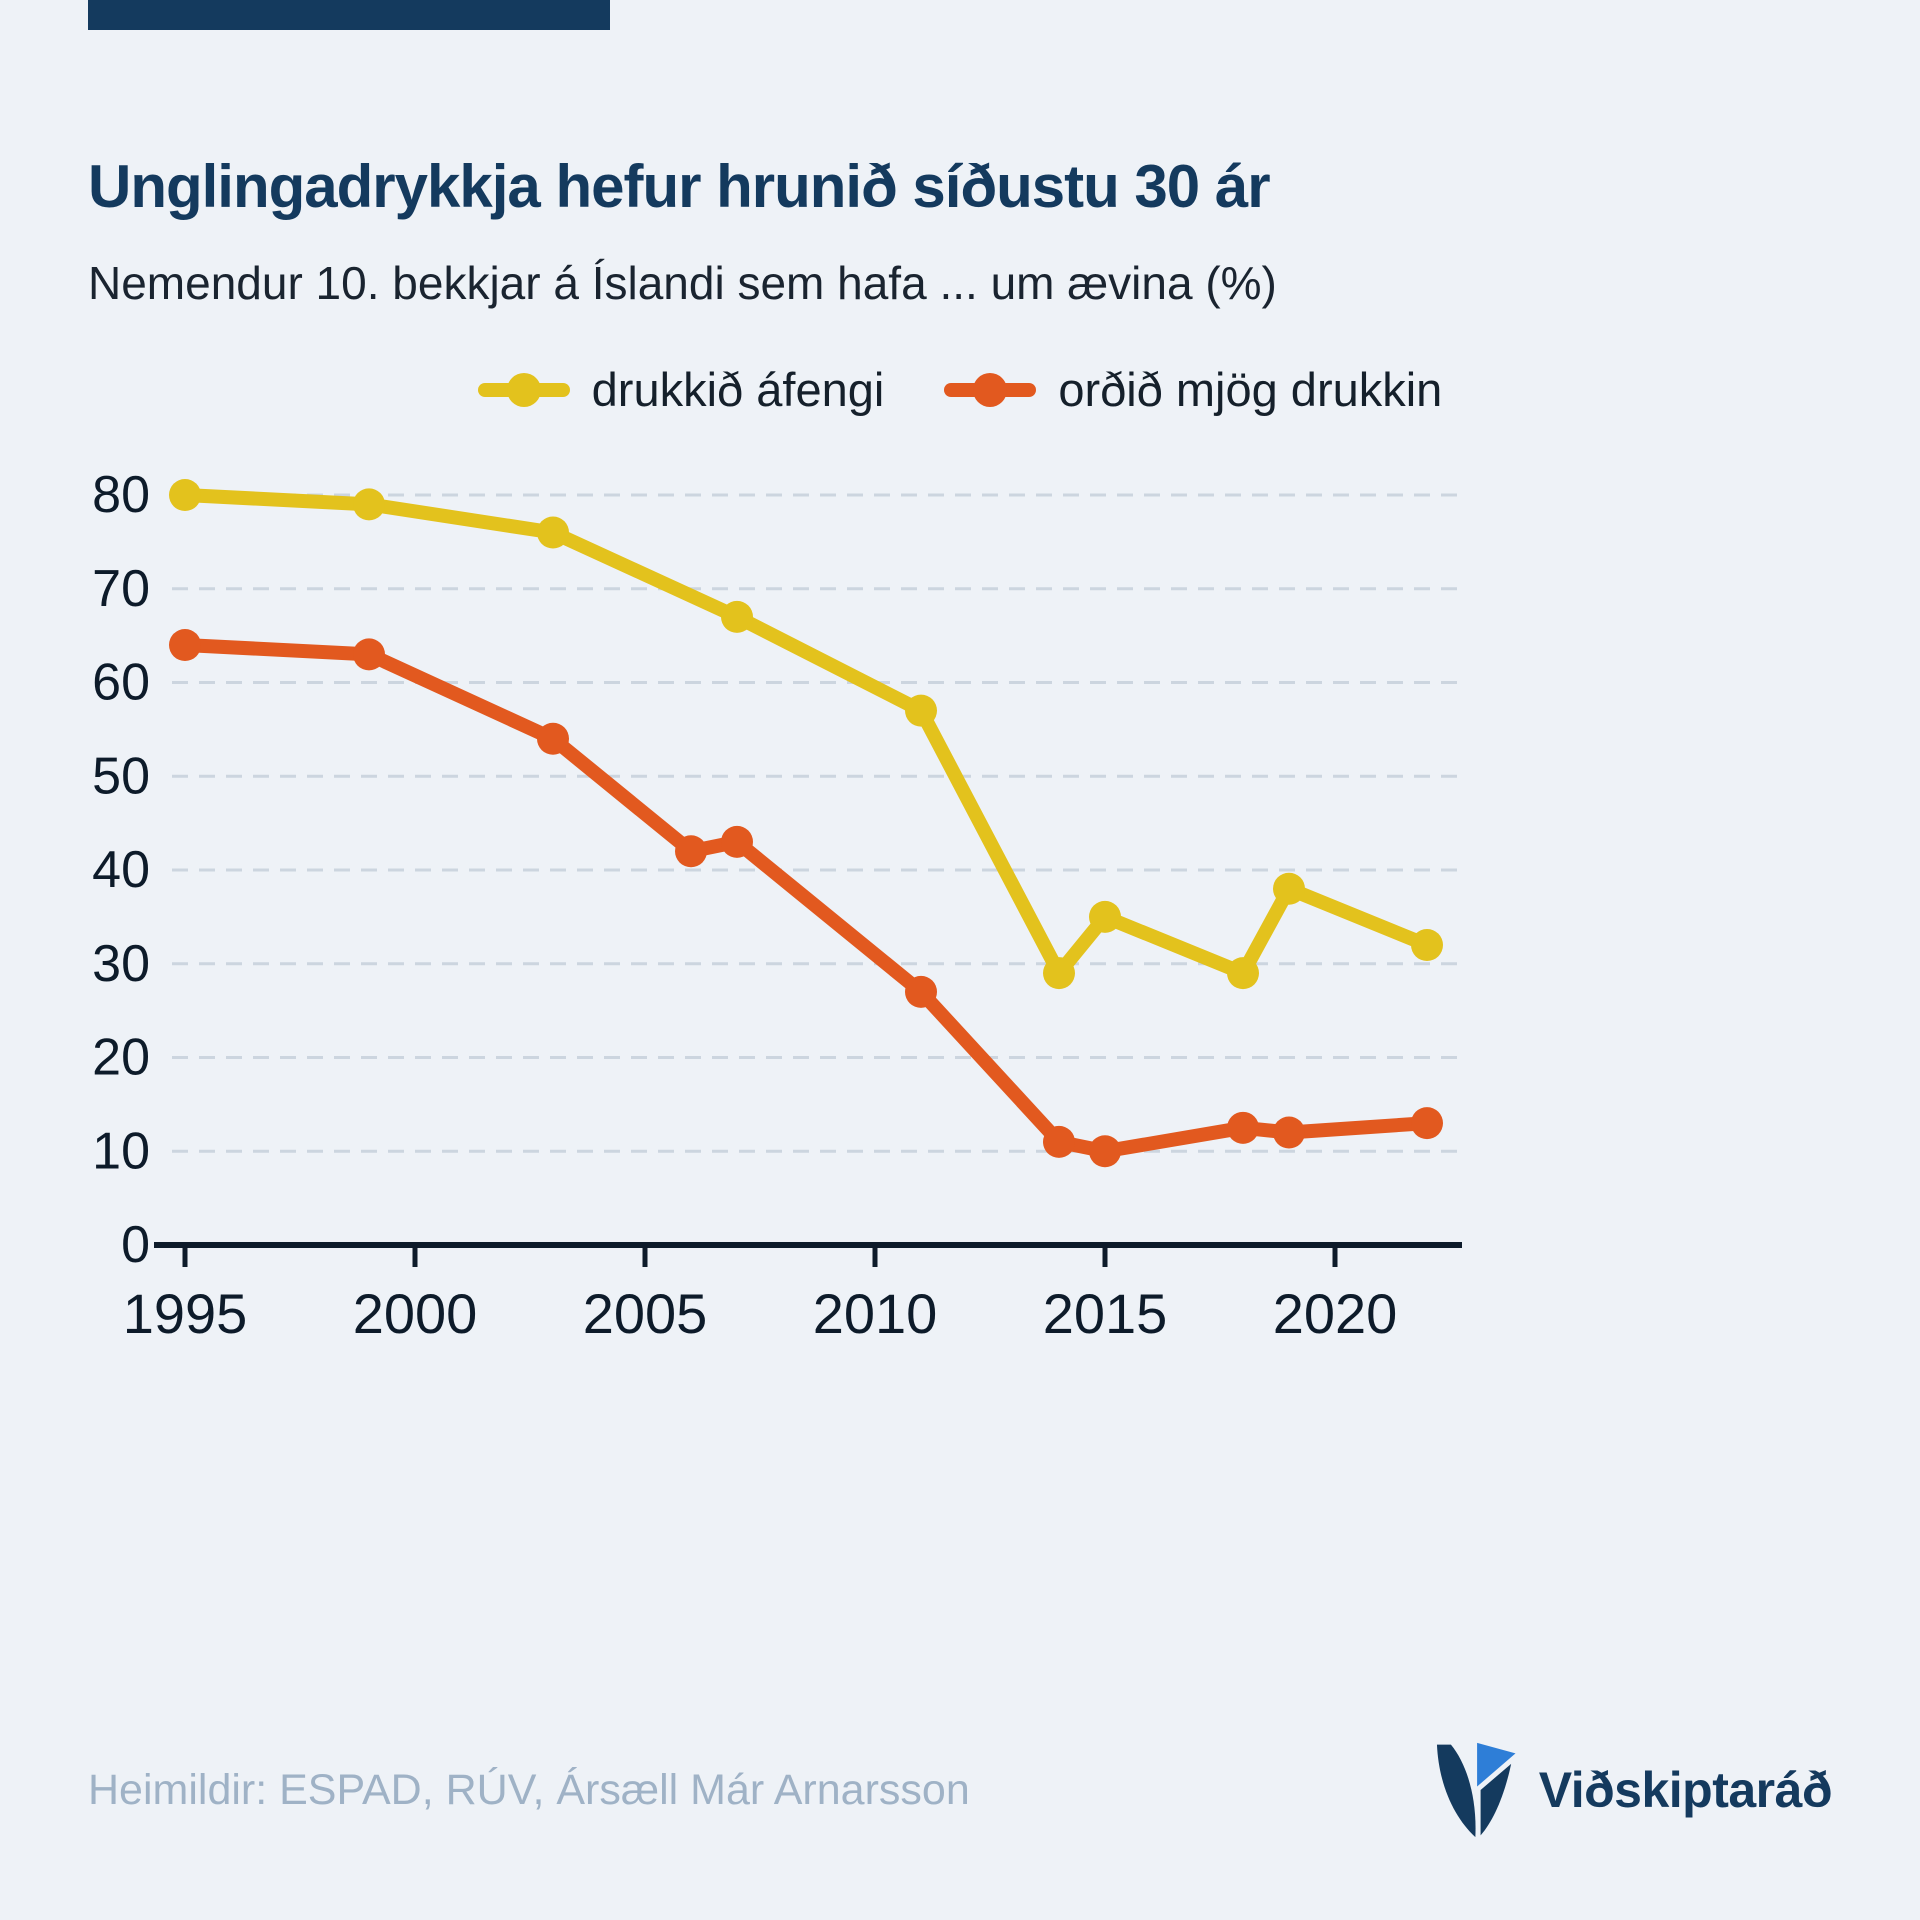 The image size is (1920, 1920). Describe the element at coordinates (738, 389) in the screenshot. I see `legend-label: drukkið áfengi` at that location.